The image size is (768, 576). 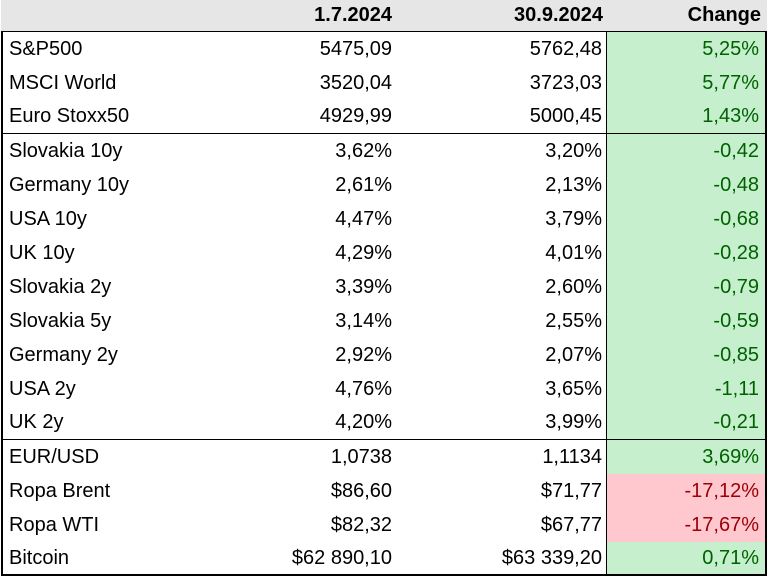 I want to click on table-row: EUR/USD 1,0738 1,1134 3,69%, so click(x=384, y=457).